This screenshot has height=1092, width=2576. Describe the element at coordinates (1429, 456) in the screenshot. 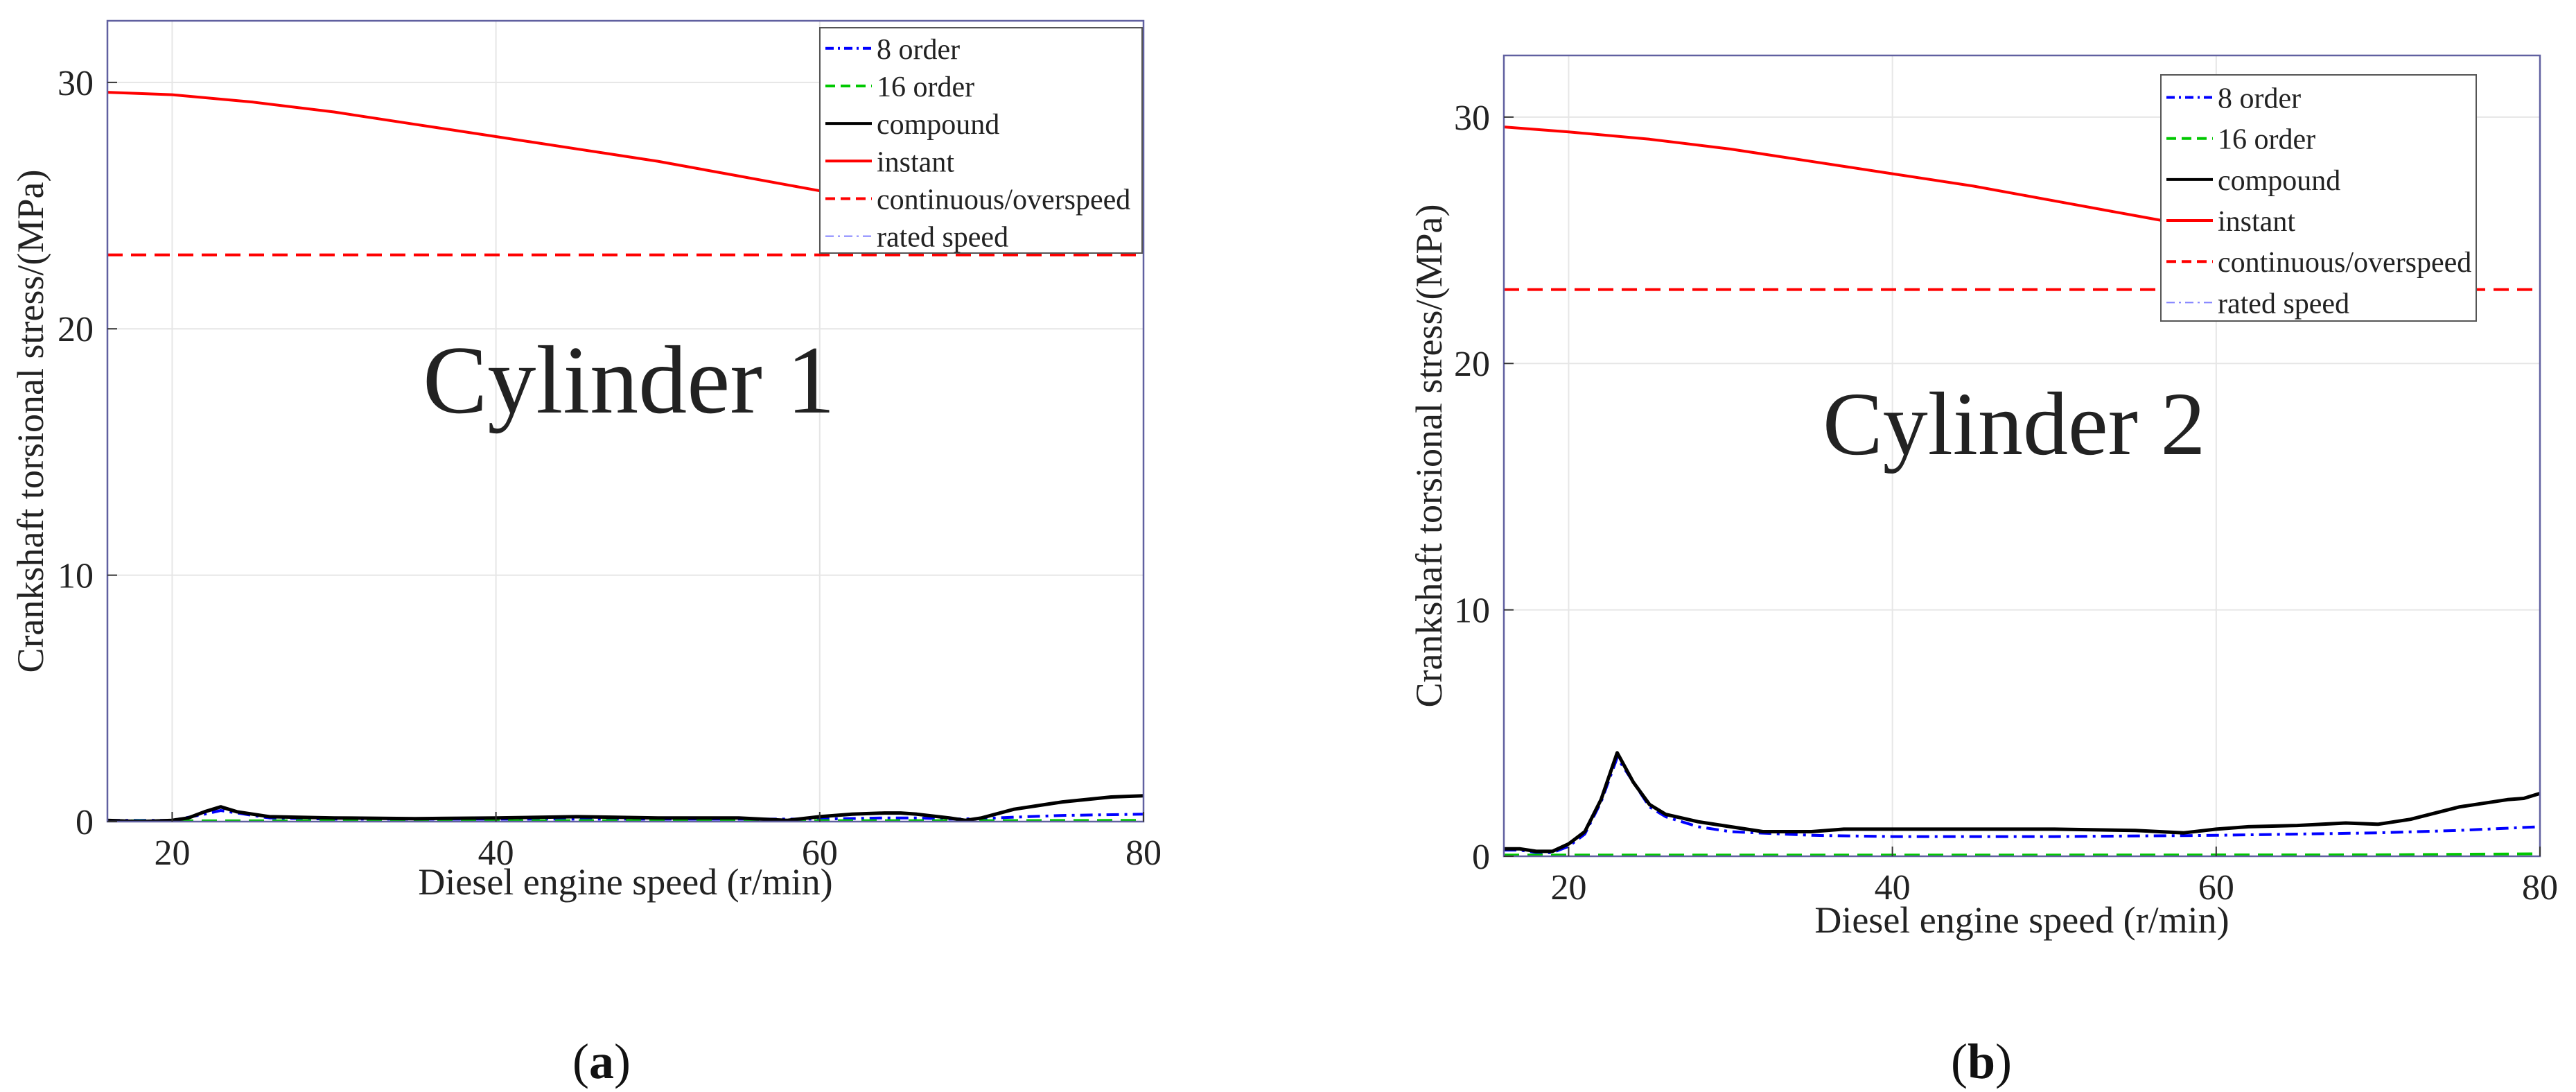

I see `y-axis-label-b: Crankshaft torsional stress/(MPa)` at that location.